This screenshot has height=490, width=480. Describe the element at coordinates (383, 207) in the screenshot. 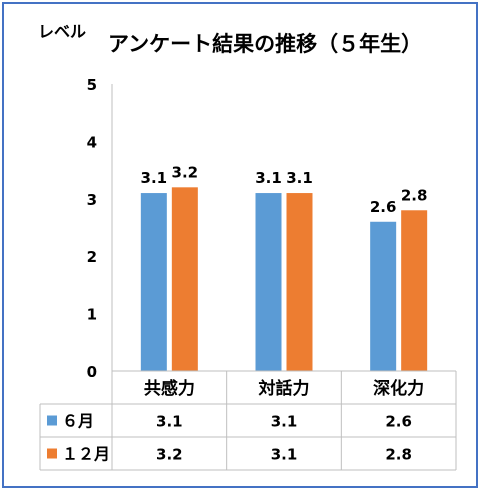

I see `data-label: 2.6` at that location.